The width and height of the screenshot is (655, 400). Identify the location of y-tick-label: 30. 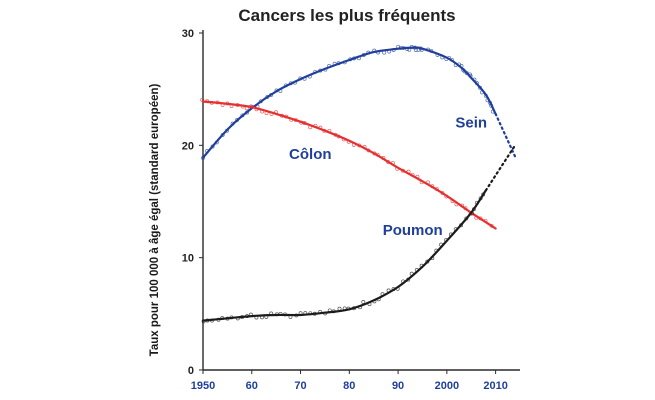
(188, 34).